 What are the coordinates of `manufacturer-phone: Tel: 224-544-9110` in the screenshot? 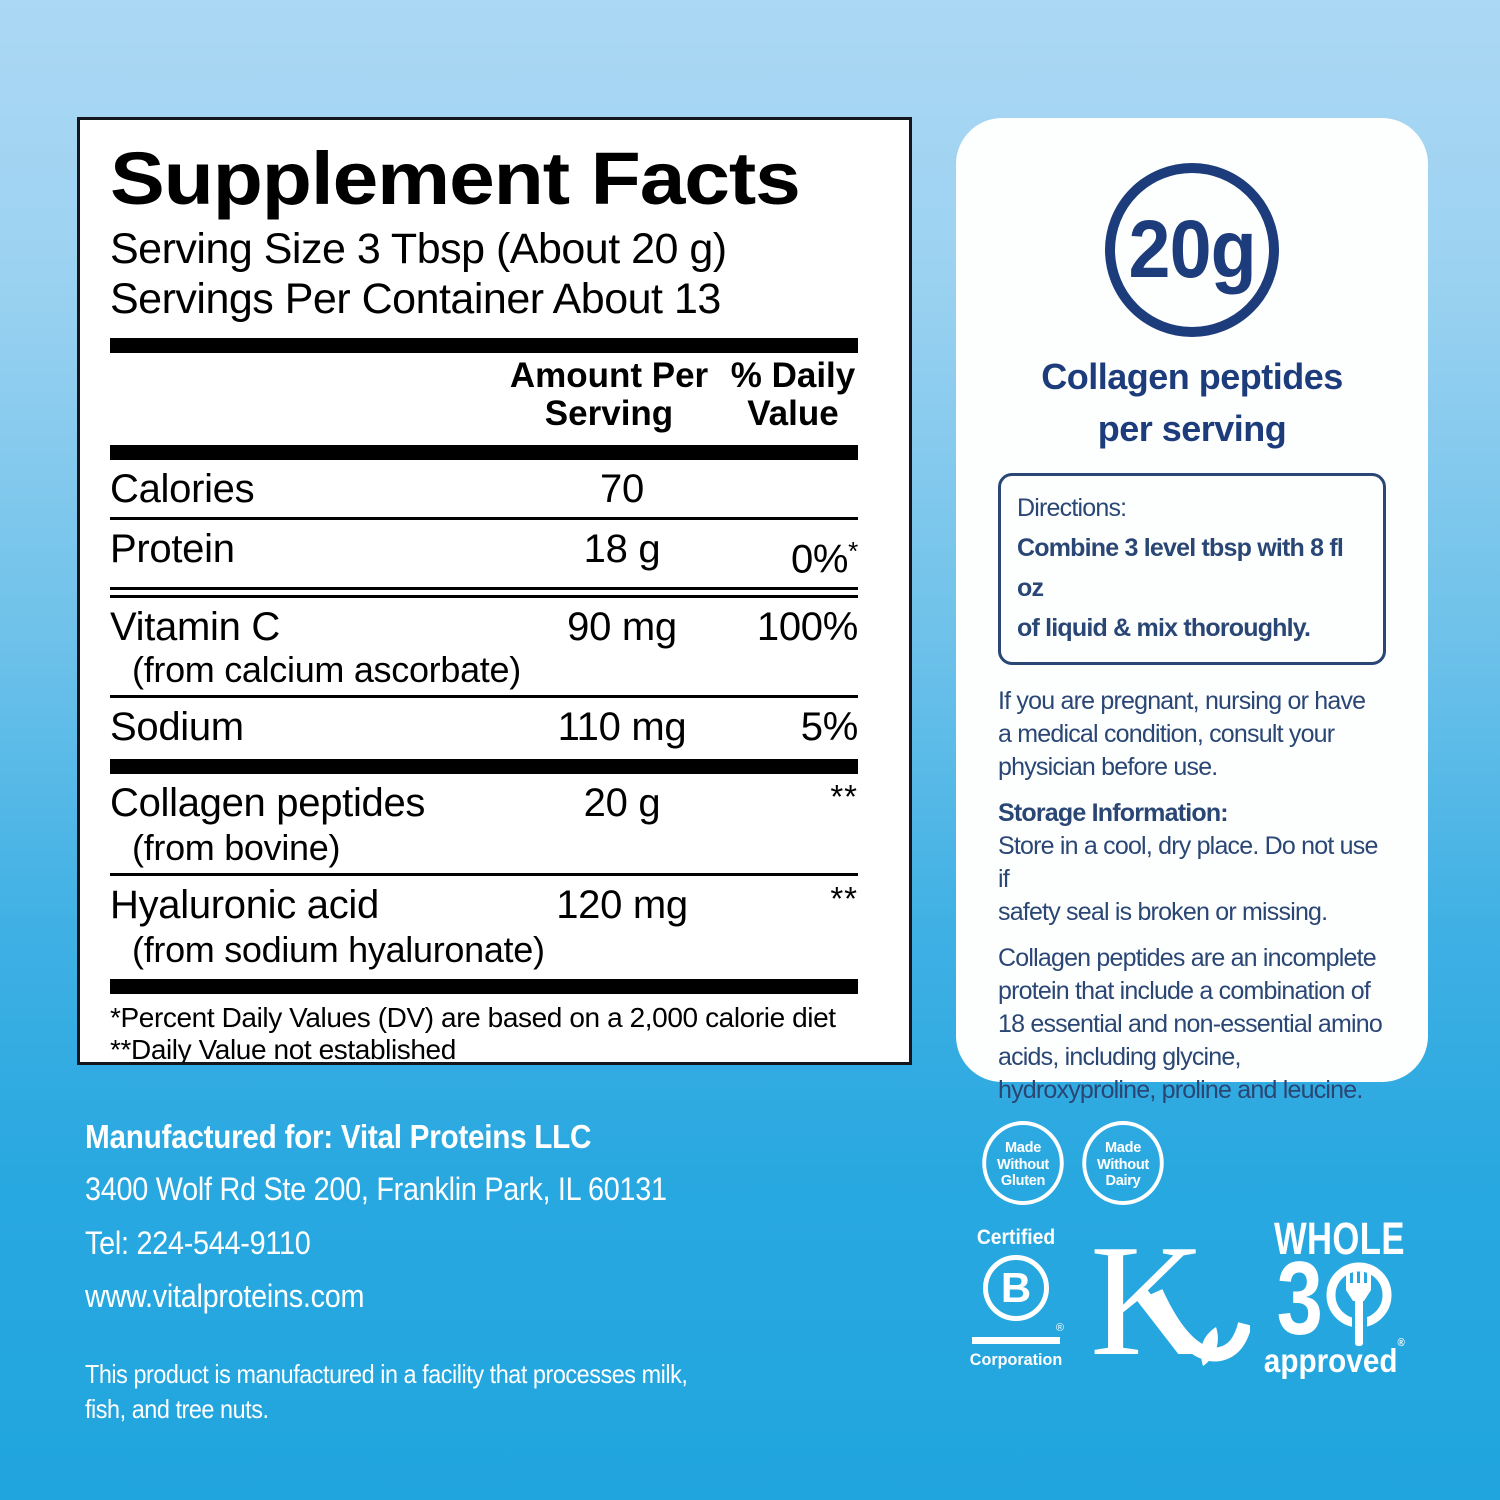 It's located at (198, 1242).